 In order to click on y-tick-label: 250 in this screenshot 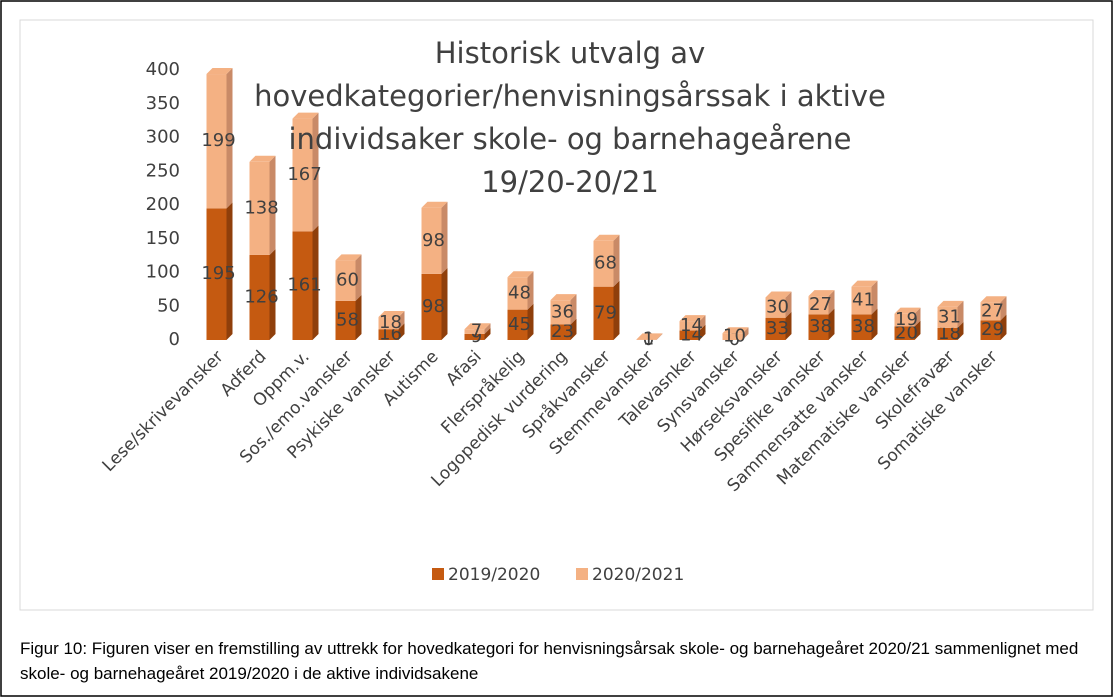, I will do `click(163, 170)`.